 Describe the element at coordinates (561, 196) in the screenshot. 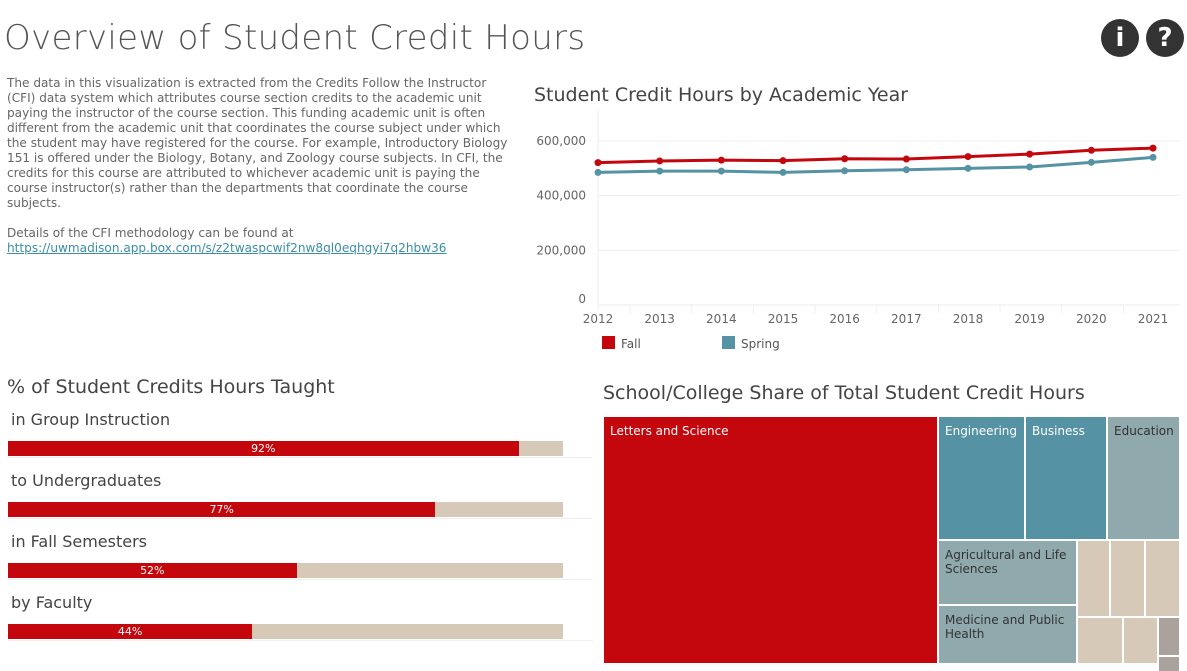

I see `y-tick-label: 400,000` at that location.